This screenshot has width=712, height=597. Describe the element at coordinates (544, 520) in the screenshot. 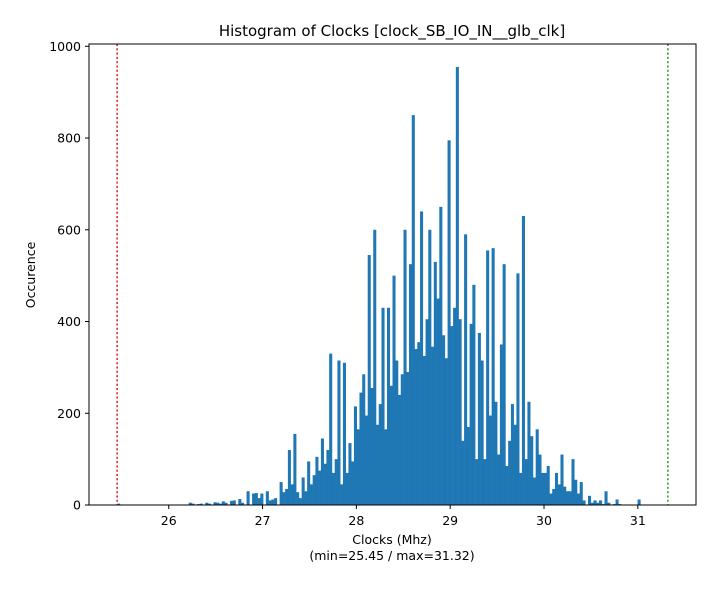

I see `x-tick-label: 30` at that location.